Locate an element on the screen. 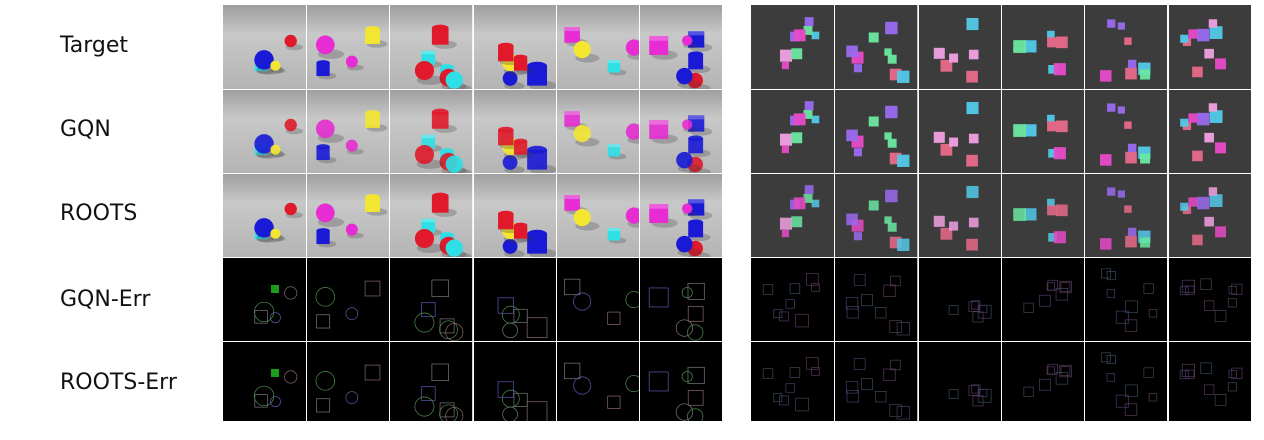 This screenshot has width=1264, height=440. row-label-gqn: GQN is located at coordinates (85, 129).